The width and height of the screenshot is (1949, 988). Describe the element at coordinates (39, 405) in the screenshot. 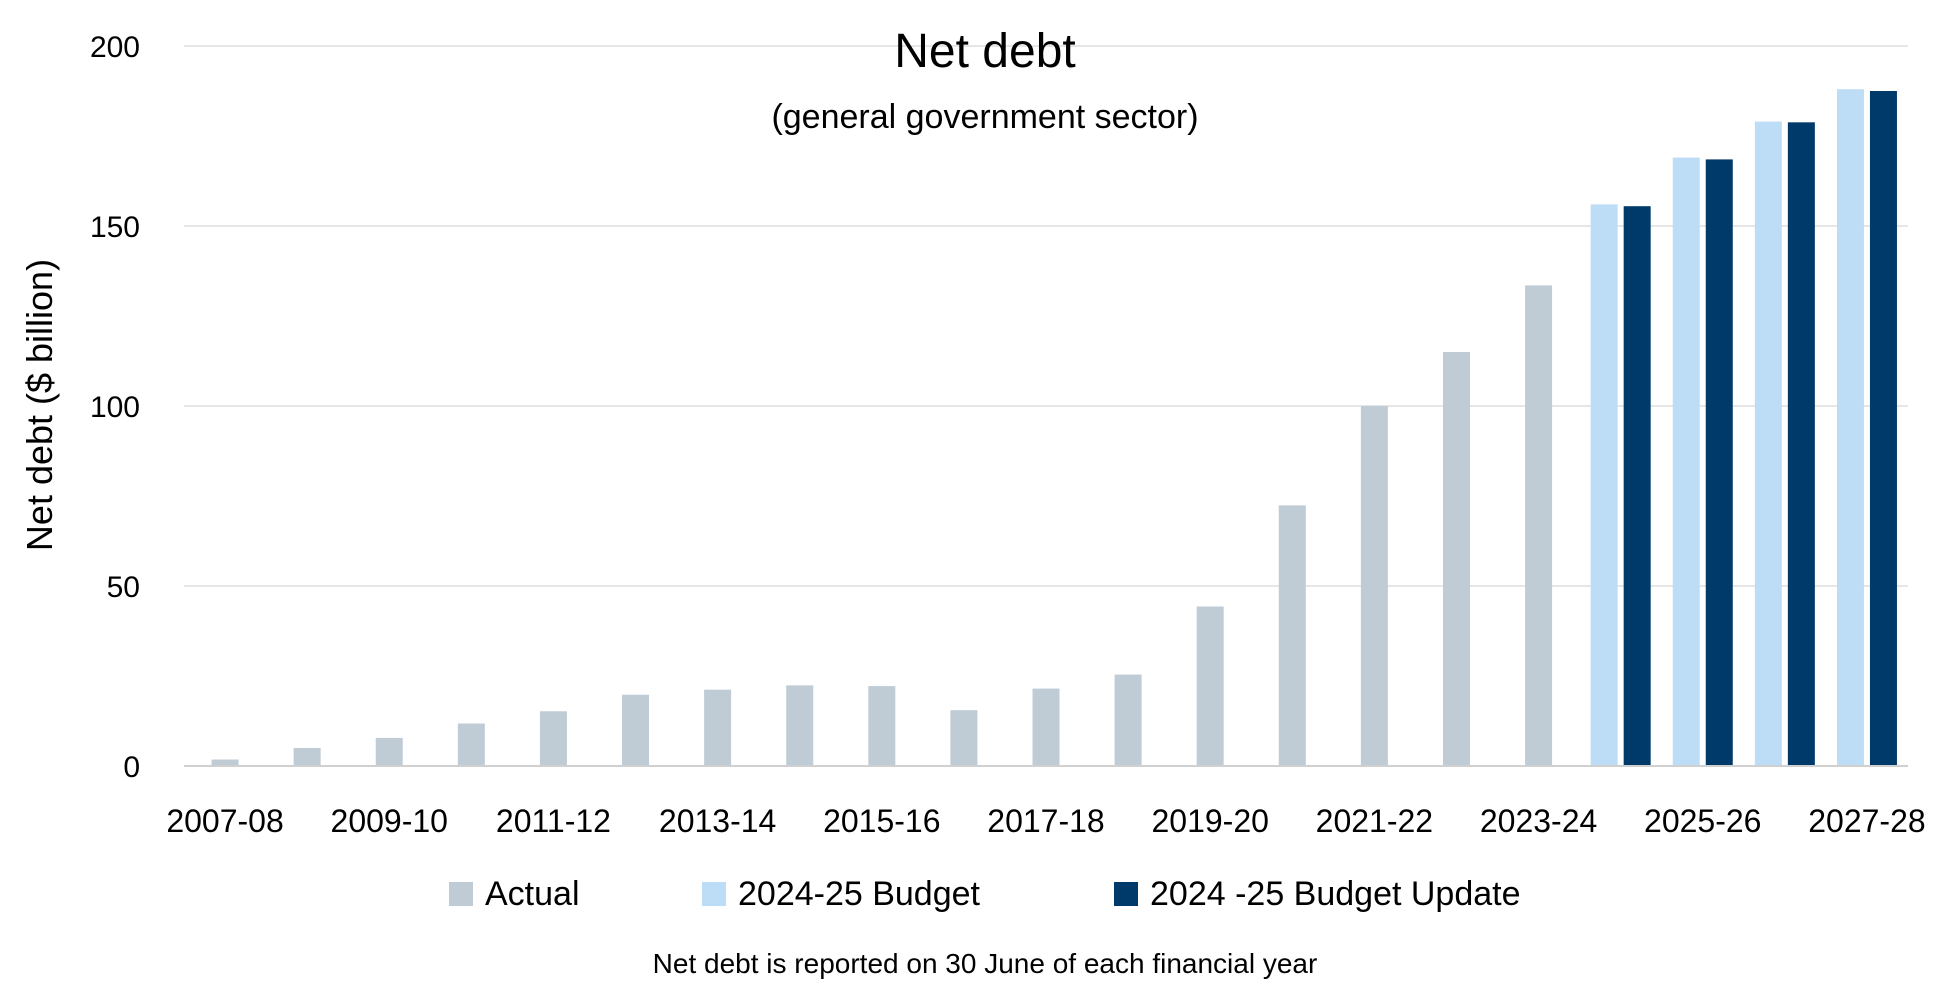

I see `y-axis-label: Net debt ($ billion)` at that location.